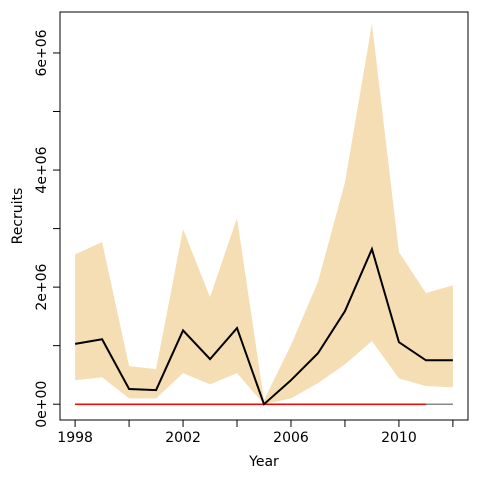 The image size is (480, 484). Describe the element at coordinates (291, 438) in the screenshot. I see `x-tick-label: 2006` at that location.